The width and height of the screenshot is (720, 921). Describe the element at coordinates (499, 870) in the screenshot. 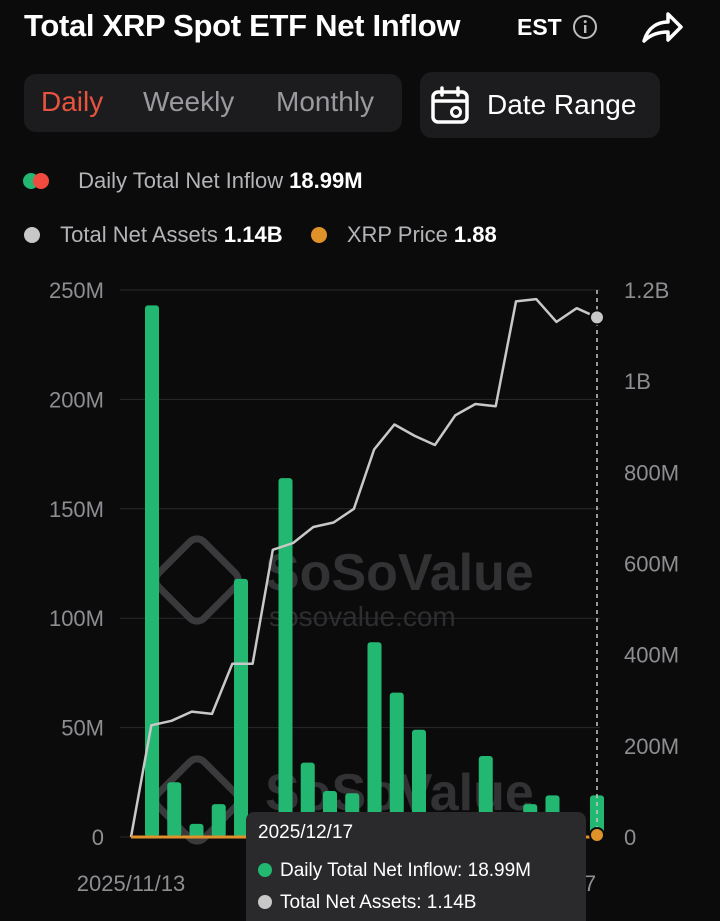

I see `tooltip-inflow-value: 18.99M` at that location.